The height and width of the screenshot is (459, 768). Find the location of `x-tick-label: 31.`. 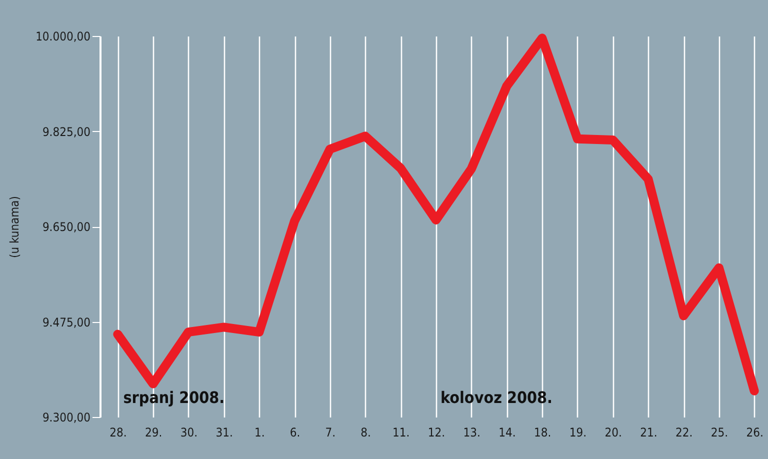

x-tick-label: 31. is located at coordinates (224, 433).